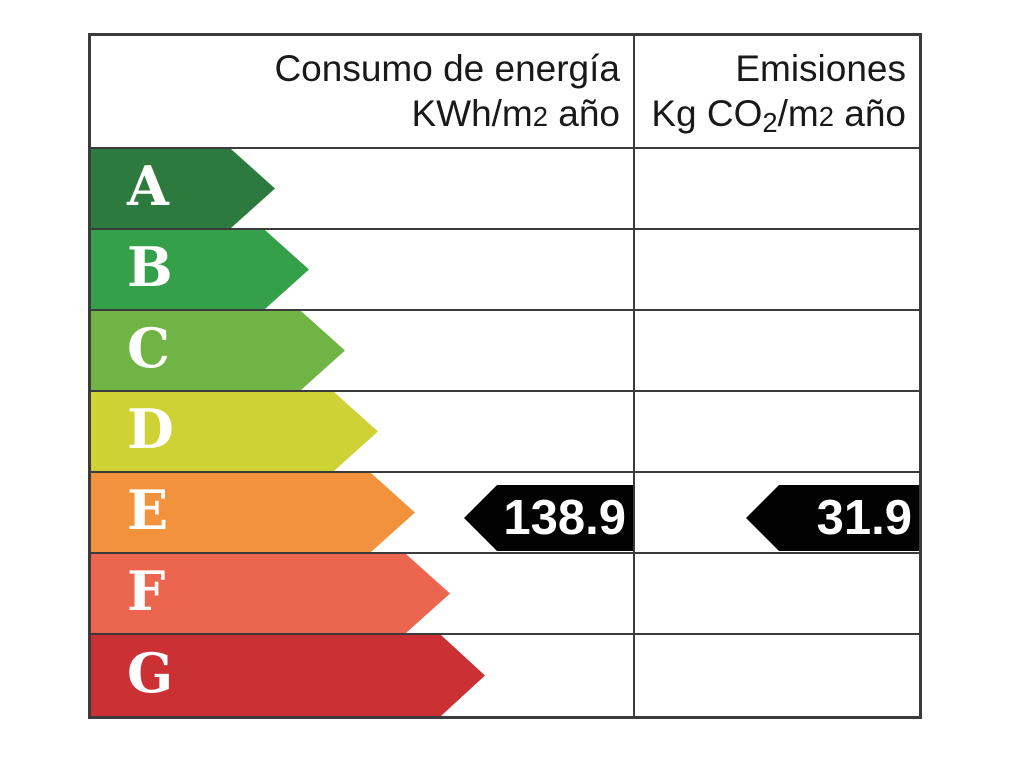 The width and height of the screenshot is (1020, 765). I want to click on rating-bar-g: G, so click(288, 675).